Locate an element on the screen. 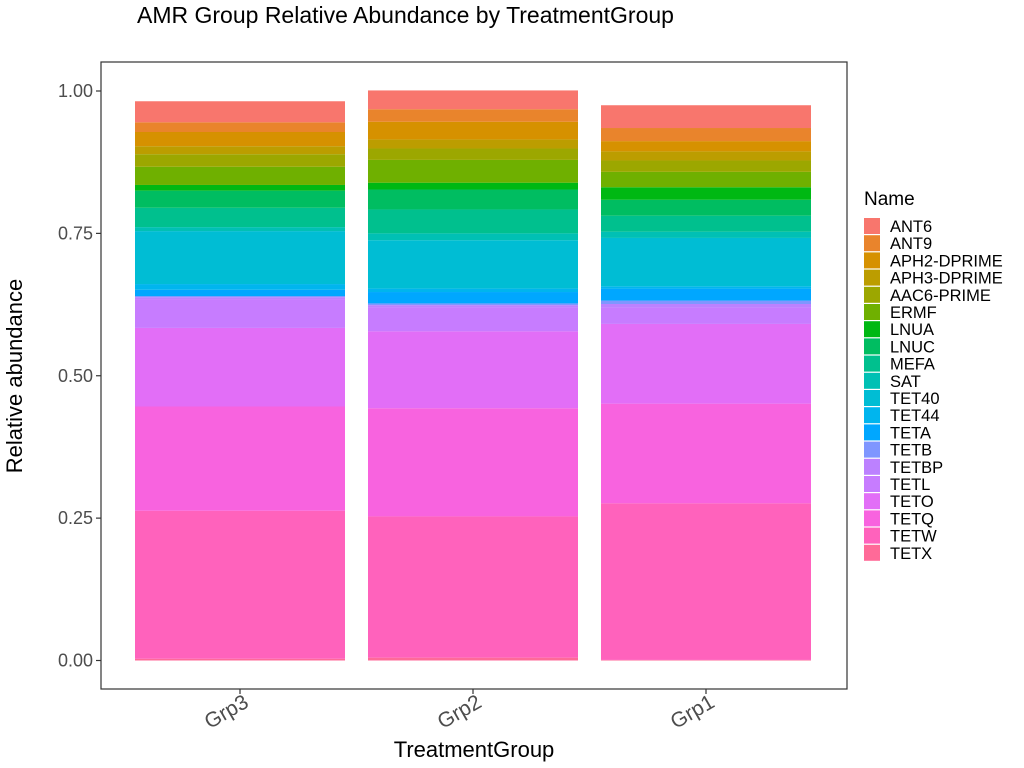 The width and height of the screenshot is (1024, 768). legend-swatch-ermf is located at coordinates (872, 312).